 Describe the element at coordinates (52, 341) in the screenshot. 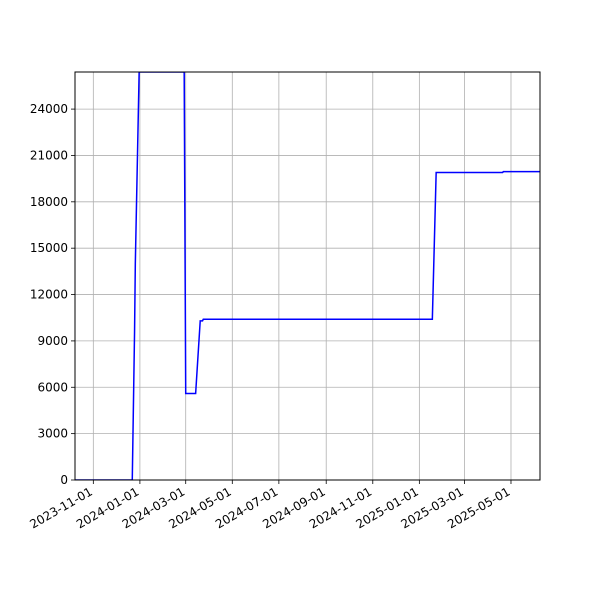

I see `y-tick-label: 9000` at that location.